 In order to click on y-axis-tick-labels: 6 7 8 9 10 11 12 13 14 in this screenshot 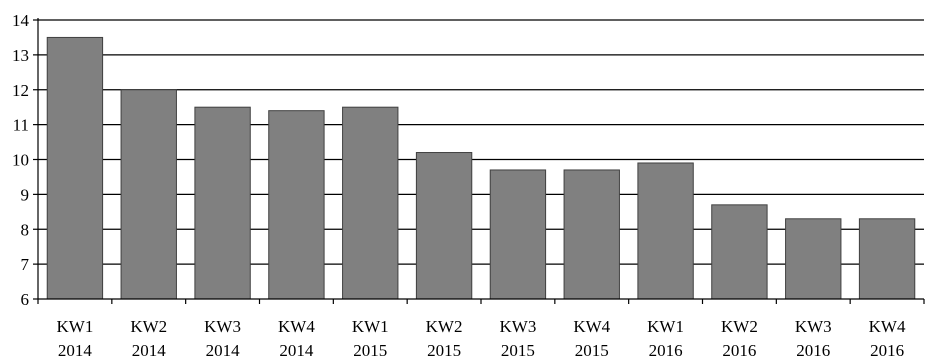, I will do `click(21, 160)`.